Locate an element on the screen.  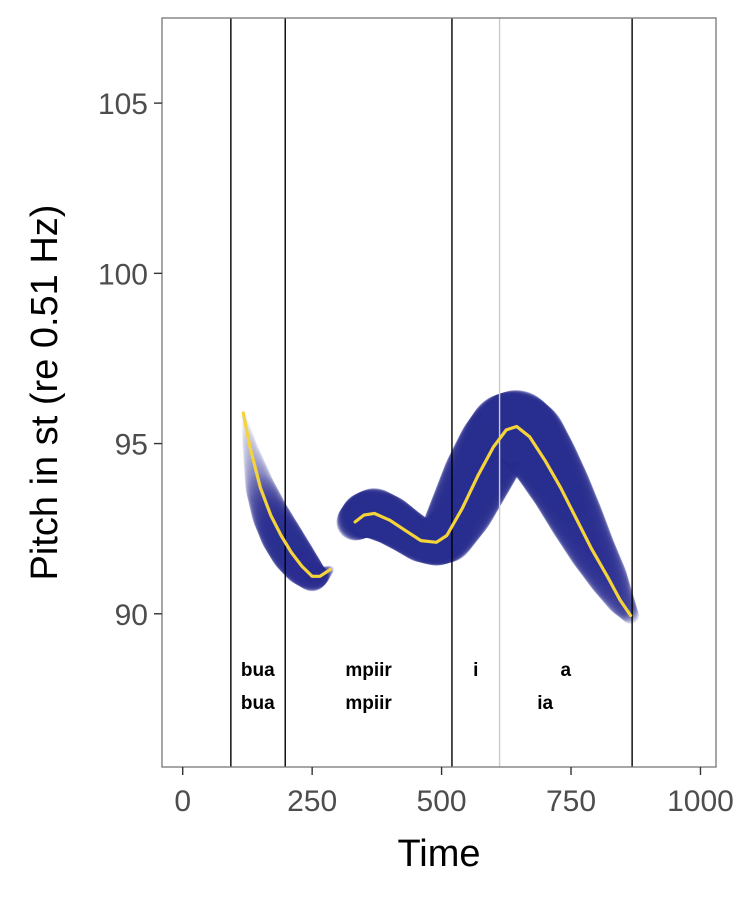
x-axis-title: Time is located at coordinates (438, 854).